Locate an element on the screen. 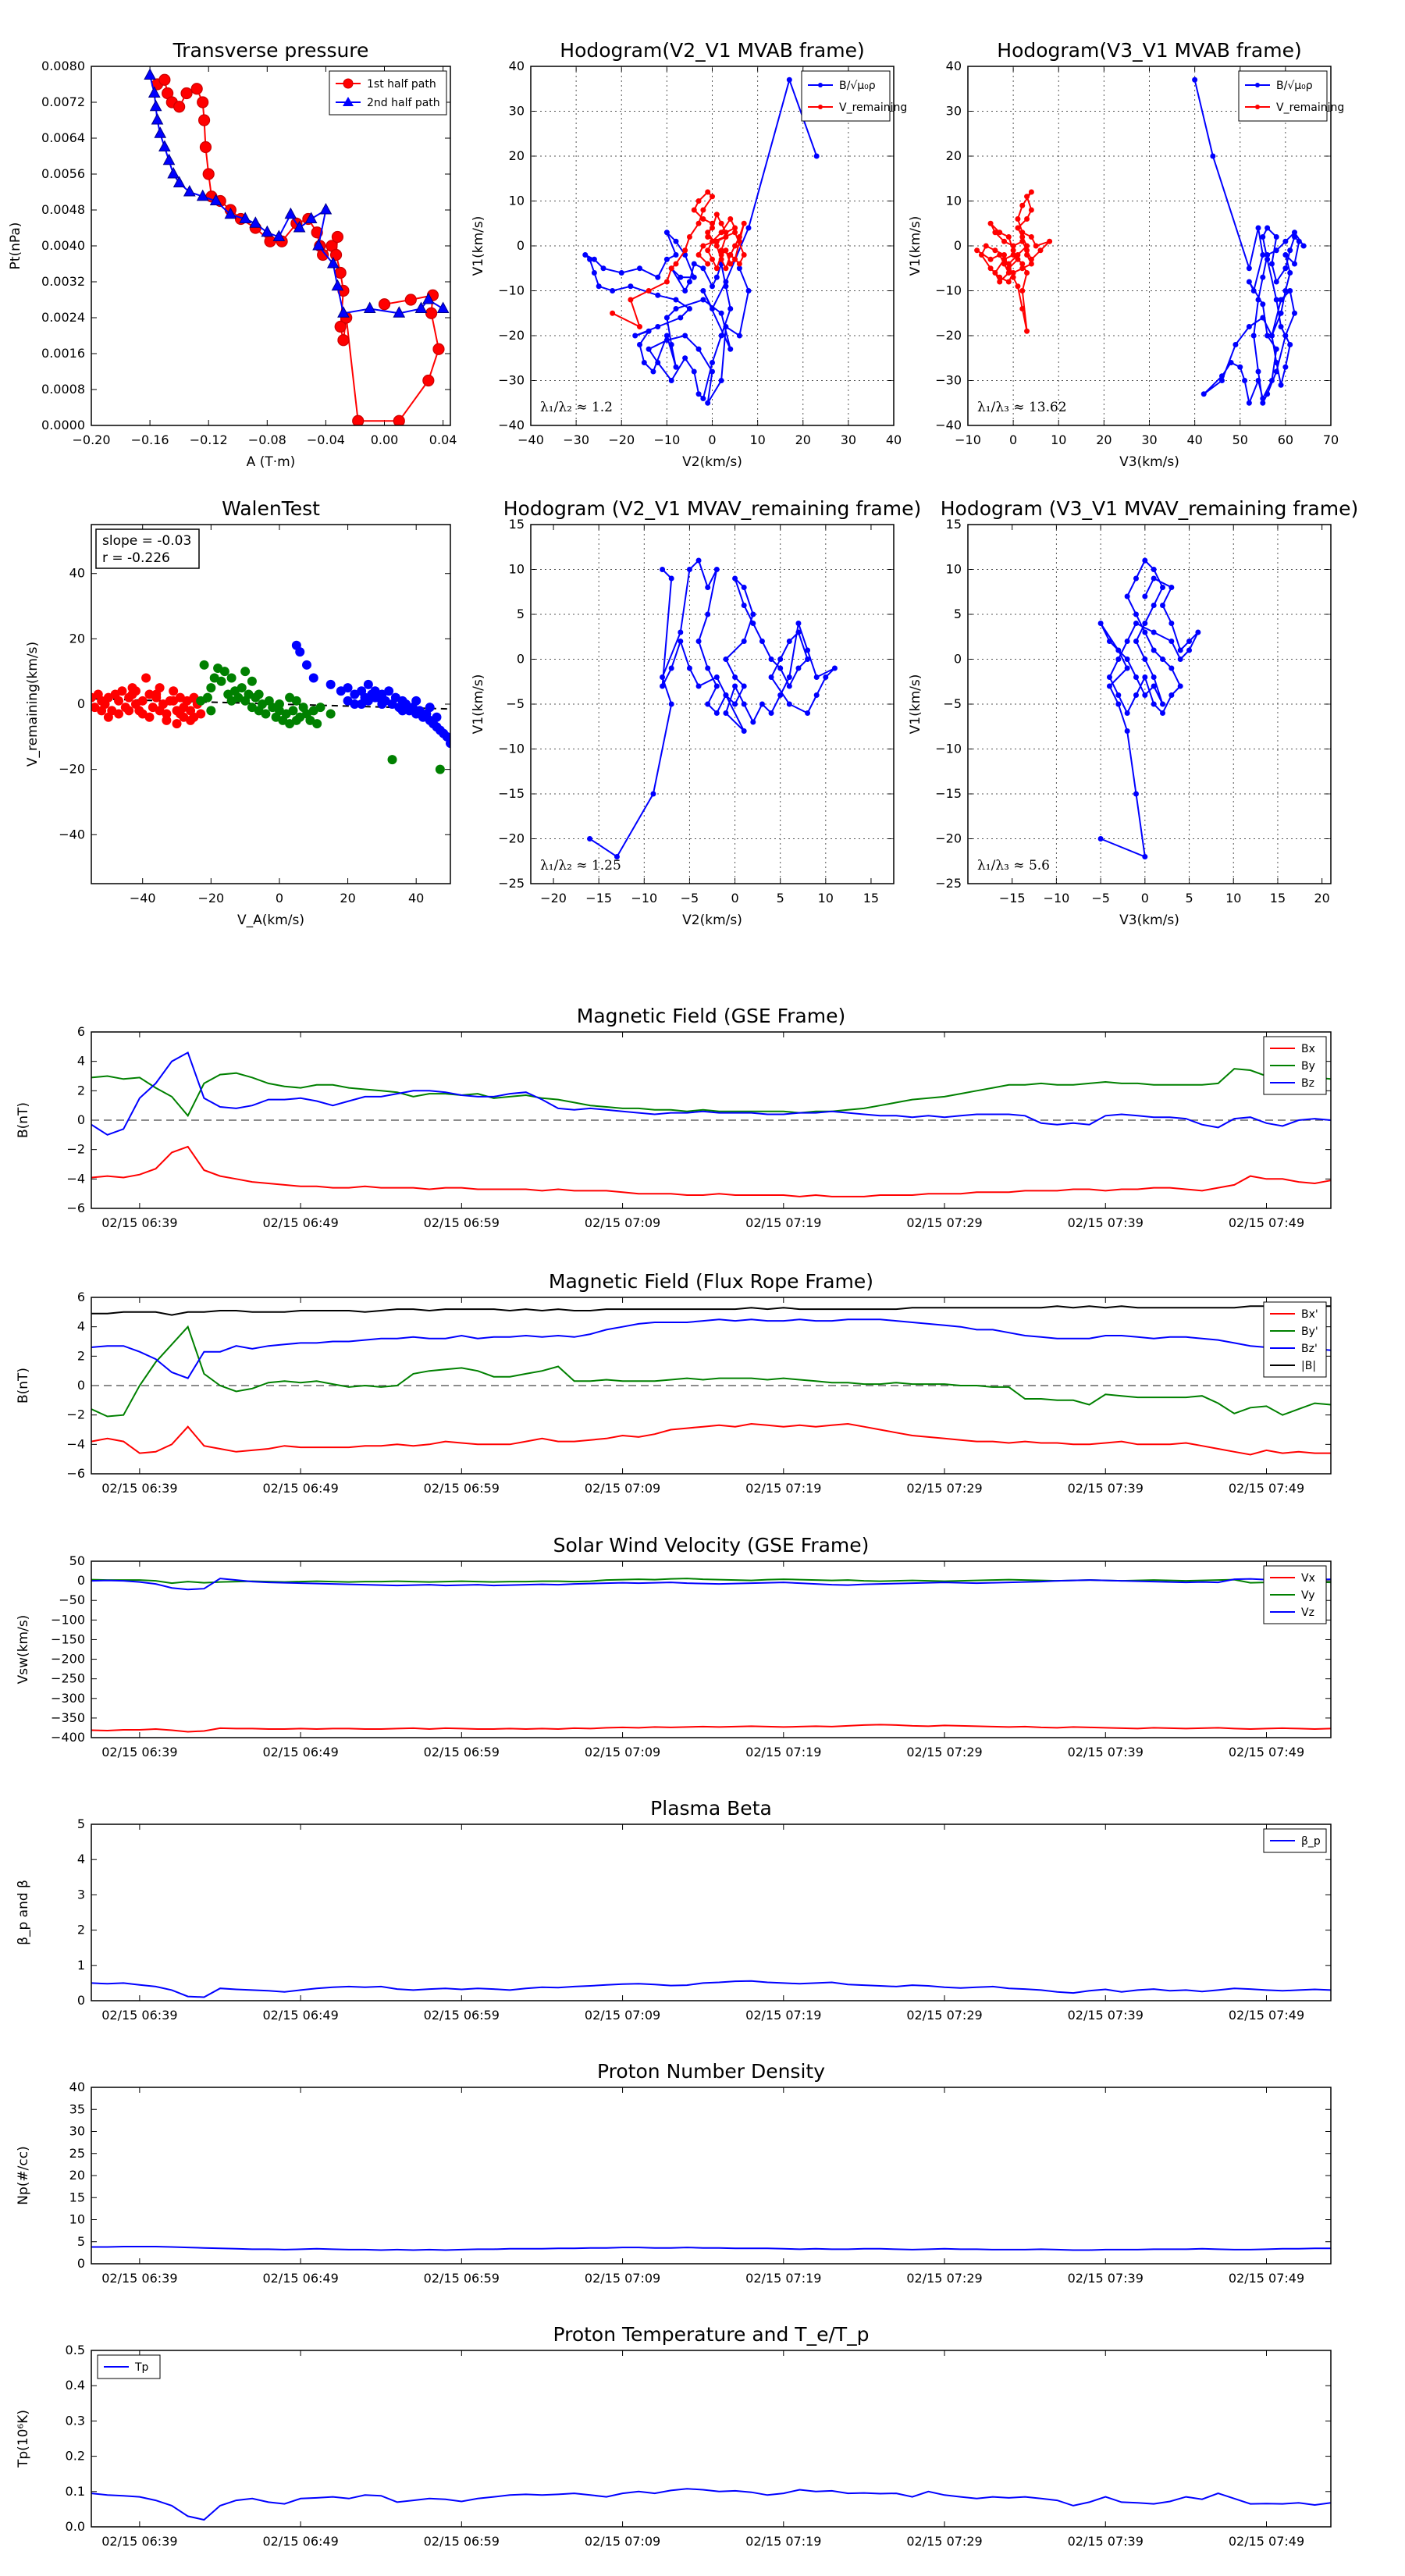 The height and width of the screenshot is (2576, 1405). x-tick-label: 02/15 07:39 is located at coordinates (1106, 1752).